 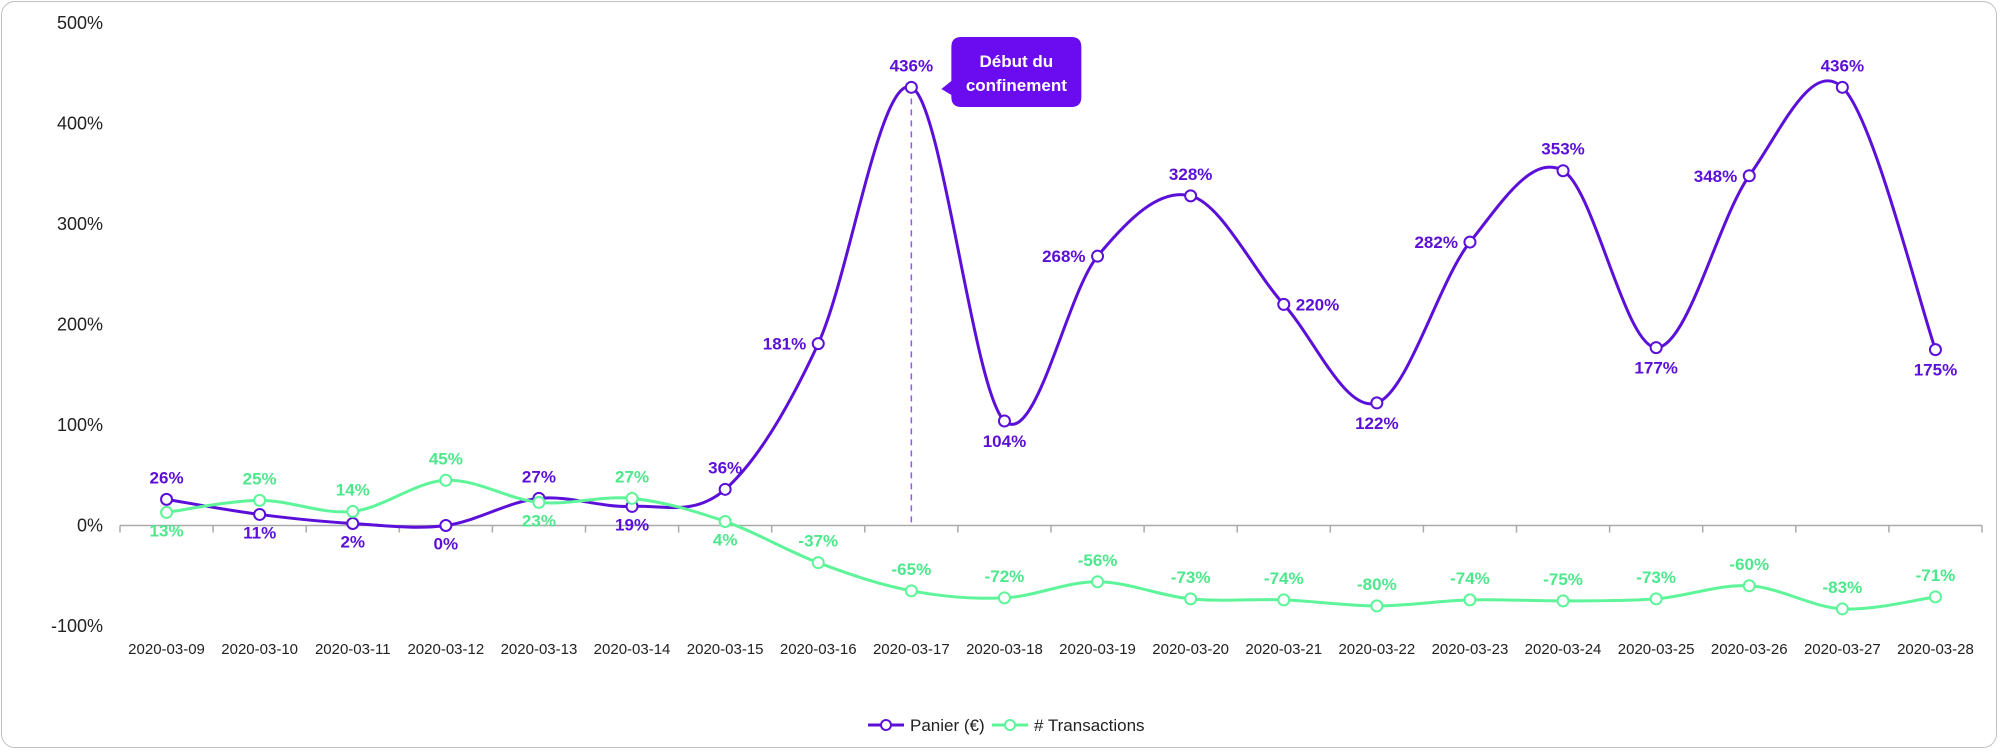 I want to click on data-label: -72%, so click(x=1005, y=576).